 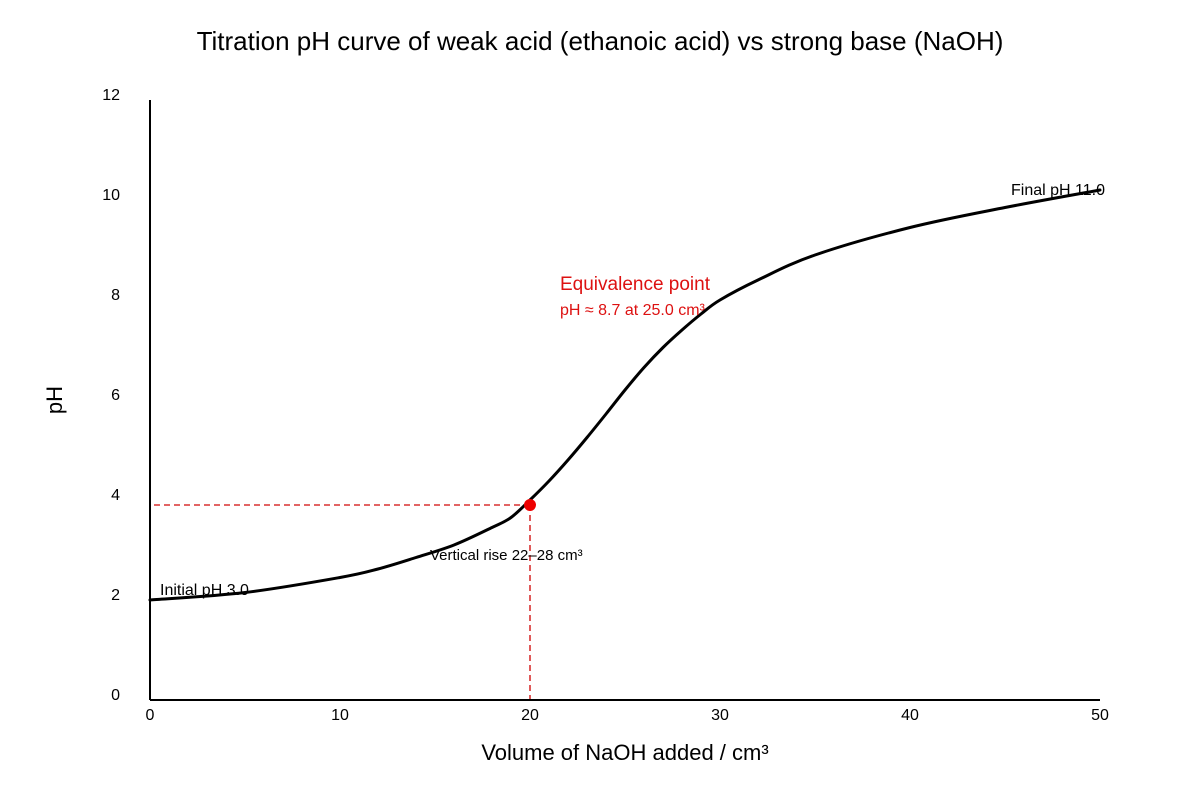 I want to click on x-tick-label: 40, so click(x=910, y=715).